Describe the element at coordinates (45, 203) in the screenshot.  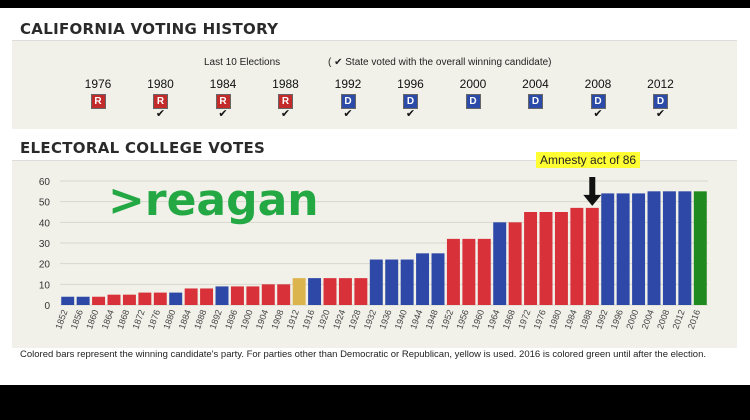
I see `y-tick-label: 50` at that location.